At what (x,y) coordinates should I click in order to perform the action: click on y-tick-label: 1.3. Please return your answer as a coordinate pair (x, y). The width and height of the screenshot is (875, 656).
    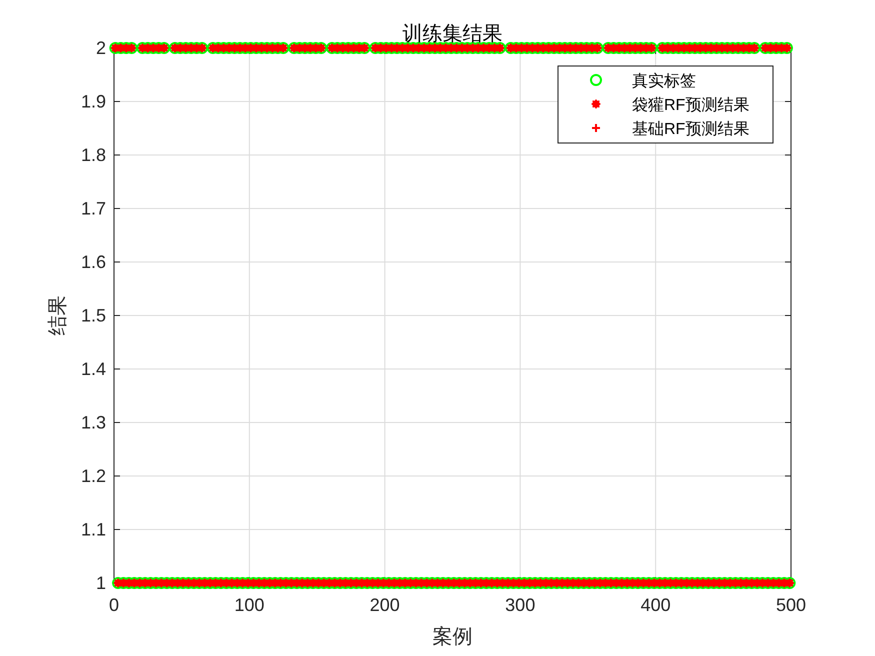
    Looking at the image, I should click on (93, 422).